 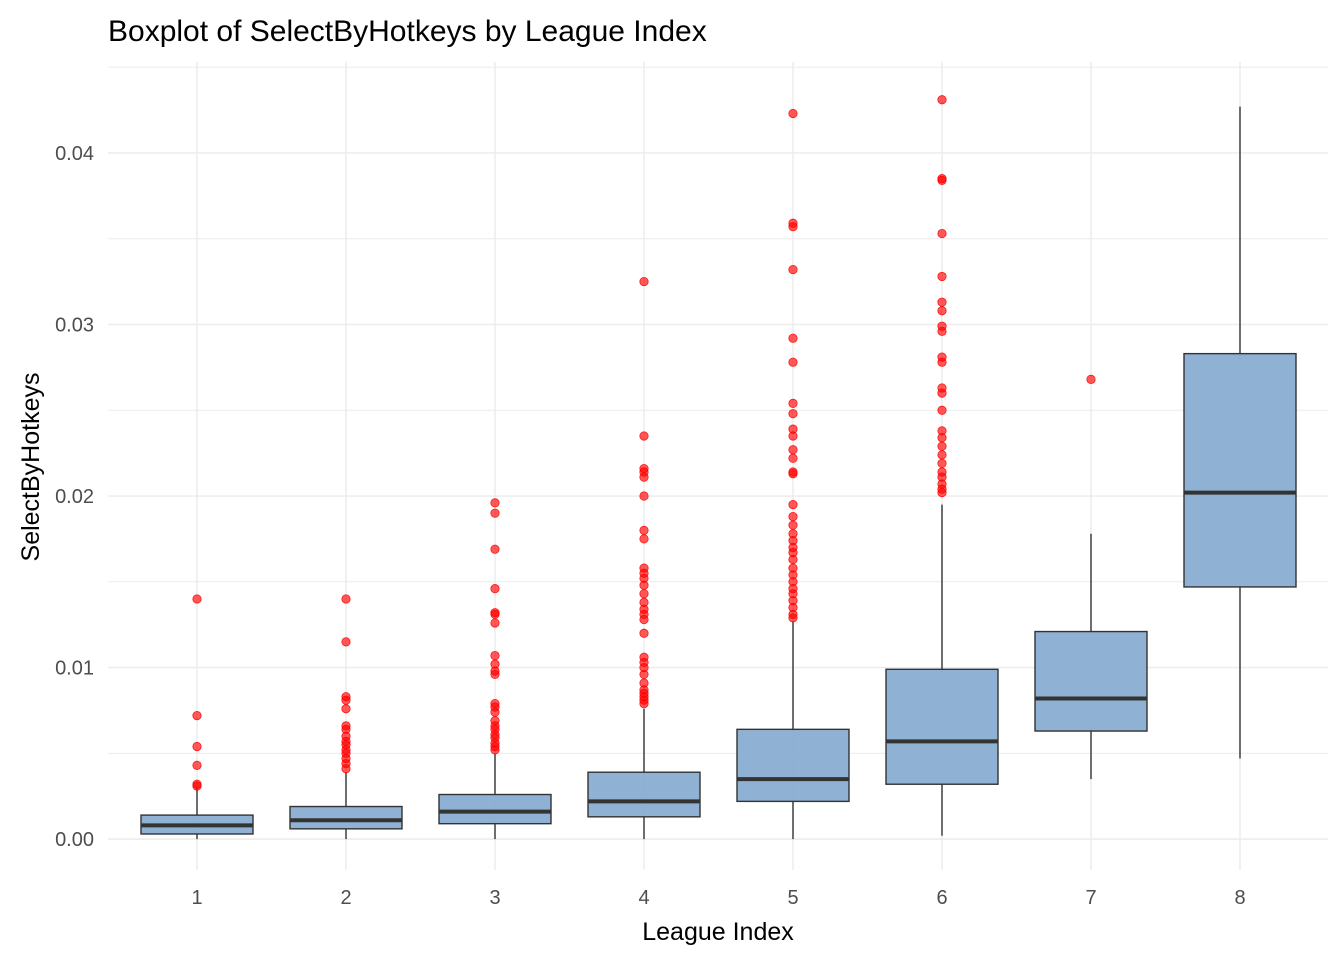 What do you see at coordinates (494, 898) in the screenshot?
I see `x-tick-label: 3` at bounding box center [494, 898].